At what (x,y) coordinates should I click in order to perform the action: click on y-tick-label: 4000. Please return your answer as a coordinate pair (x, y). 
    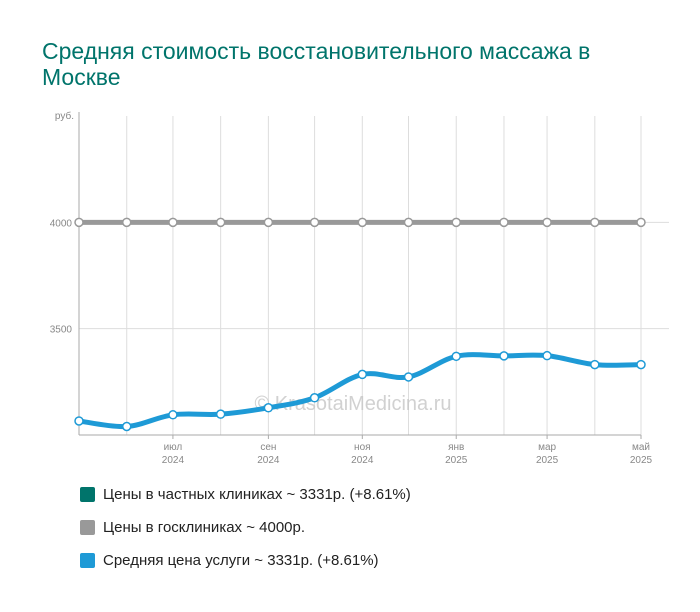
    Looking at the image, I should click on (61, 223).